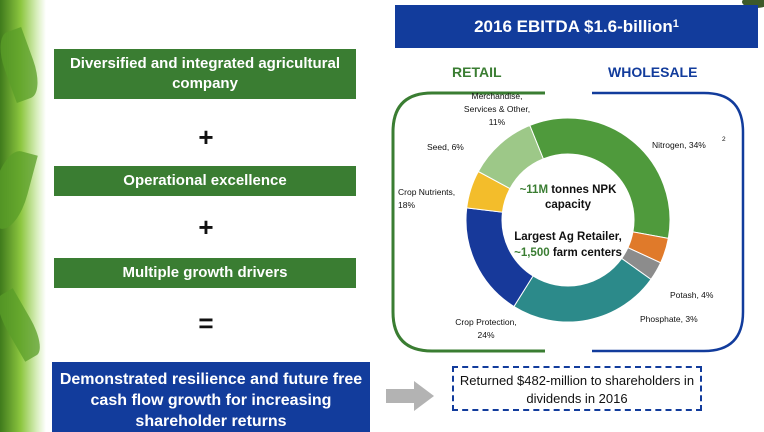 The image size is (764, 432). What do you see at coordinates (497, 122) in the screenshot?
I see `label-merchandise-value: 11%` at bounding box center [497, 122].